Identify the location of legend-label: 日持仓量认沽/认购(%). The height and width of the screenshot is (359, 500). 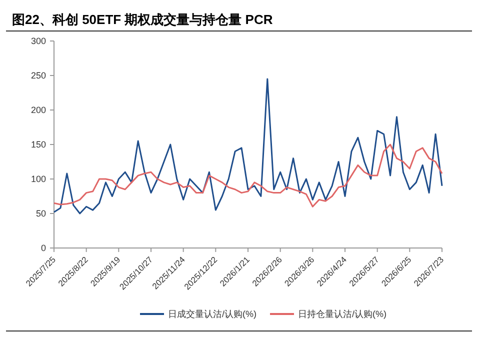
(342, 314).